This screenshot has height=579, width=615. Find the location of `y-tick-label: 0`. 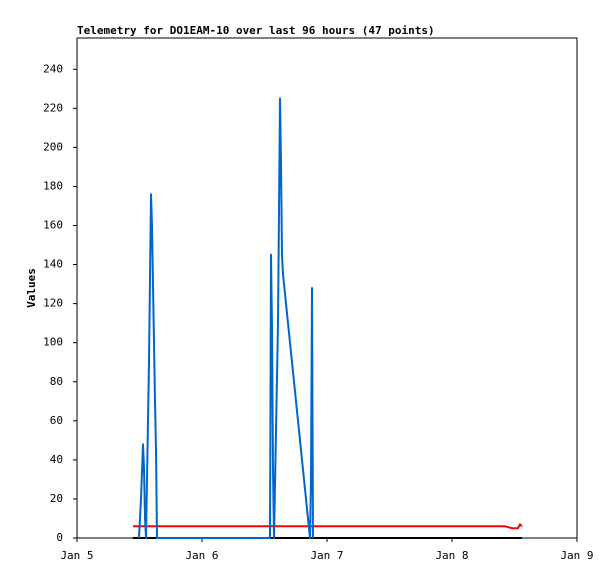

y-tick-label: 0 is located at coordinates (59, 537).